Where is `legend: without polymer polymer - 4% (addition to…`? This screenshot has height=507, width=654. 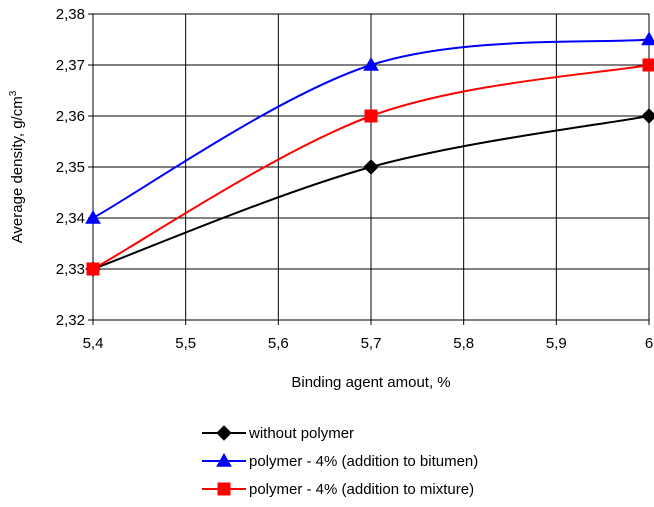 legend: without polymer polymer - 4% (addition to… is located at coordinates (340, 461).